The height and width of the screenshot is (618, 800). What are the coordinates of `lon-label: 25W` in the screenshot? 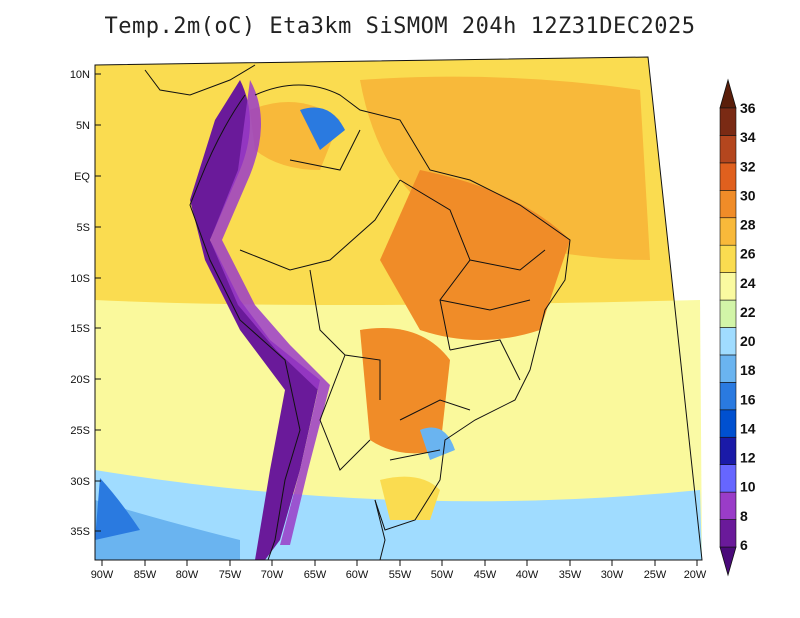 It's located at (655, 575).